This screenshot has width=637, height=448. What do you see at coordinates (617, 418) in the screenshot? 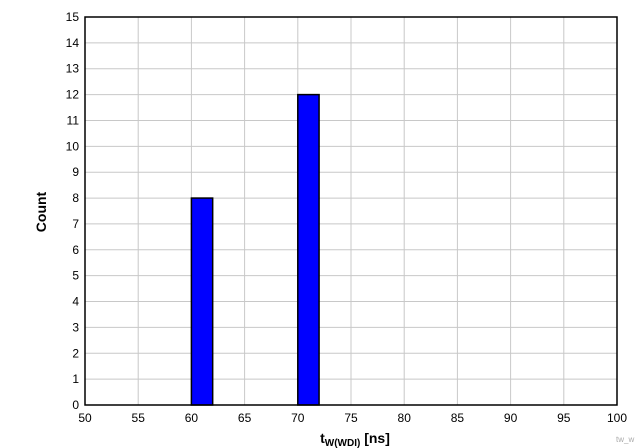
I see `x-tick-label-100: 100` at bounding box center [617, 418].